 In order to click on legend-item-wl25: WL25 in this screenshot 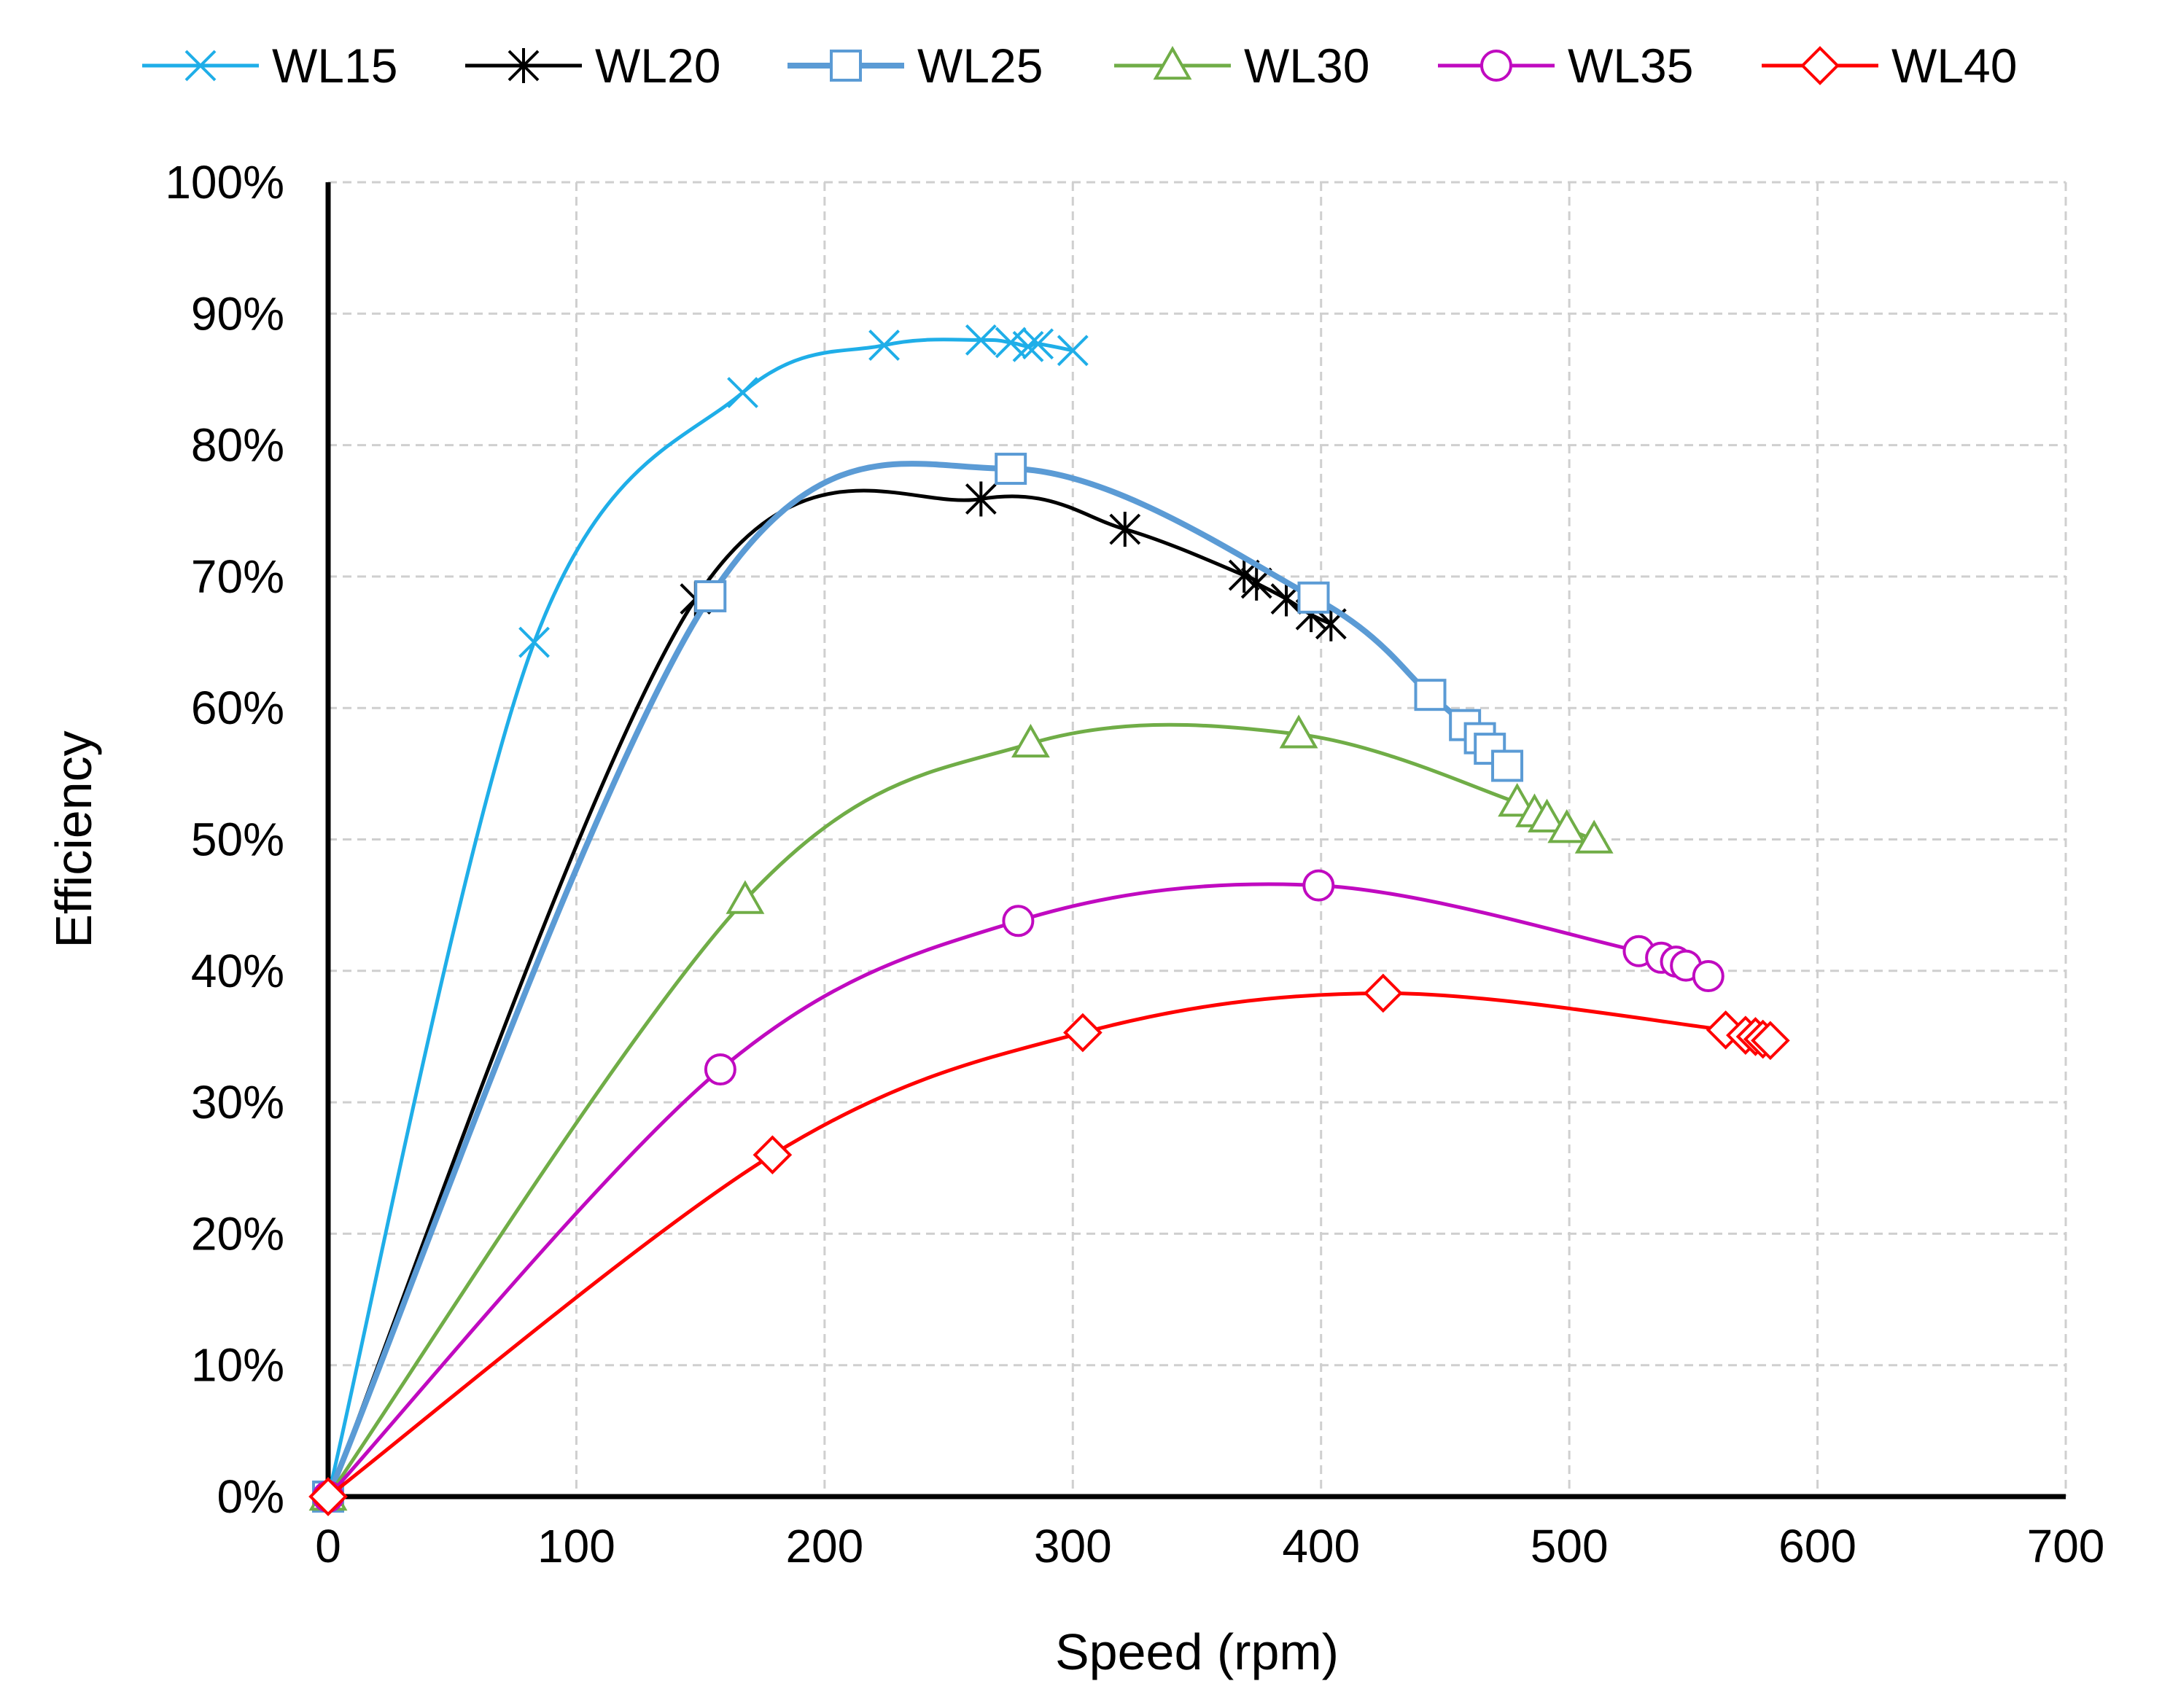, I will do `click(915, 66)`.